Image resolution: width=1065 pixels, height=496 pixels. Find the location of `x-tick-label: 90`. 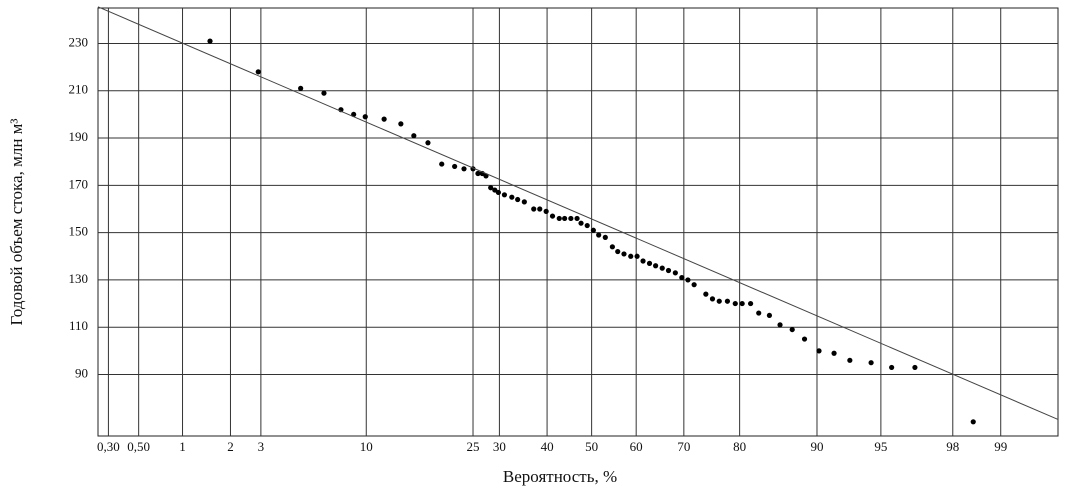

x-tick-label: 90 is located at coordinates (816, 446).